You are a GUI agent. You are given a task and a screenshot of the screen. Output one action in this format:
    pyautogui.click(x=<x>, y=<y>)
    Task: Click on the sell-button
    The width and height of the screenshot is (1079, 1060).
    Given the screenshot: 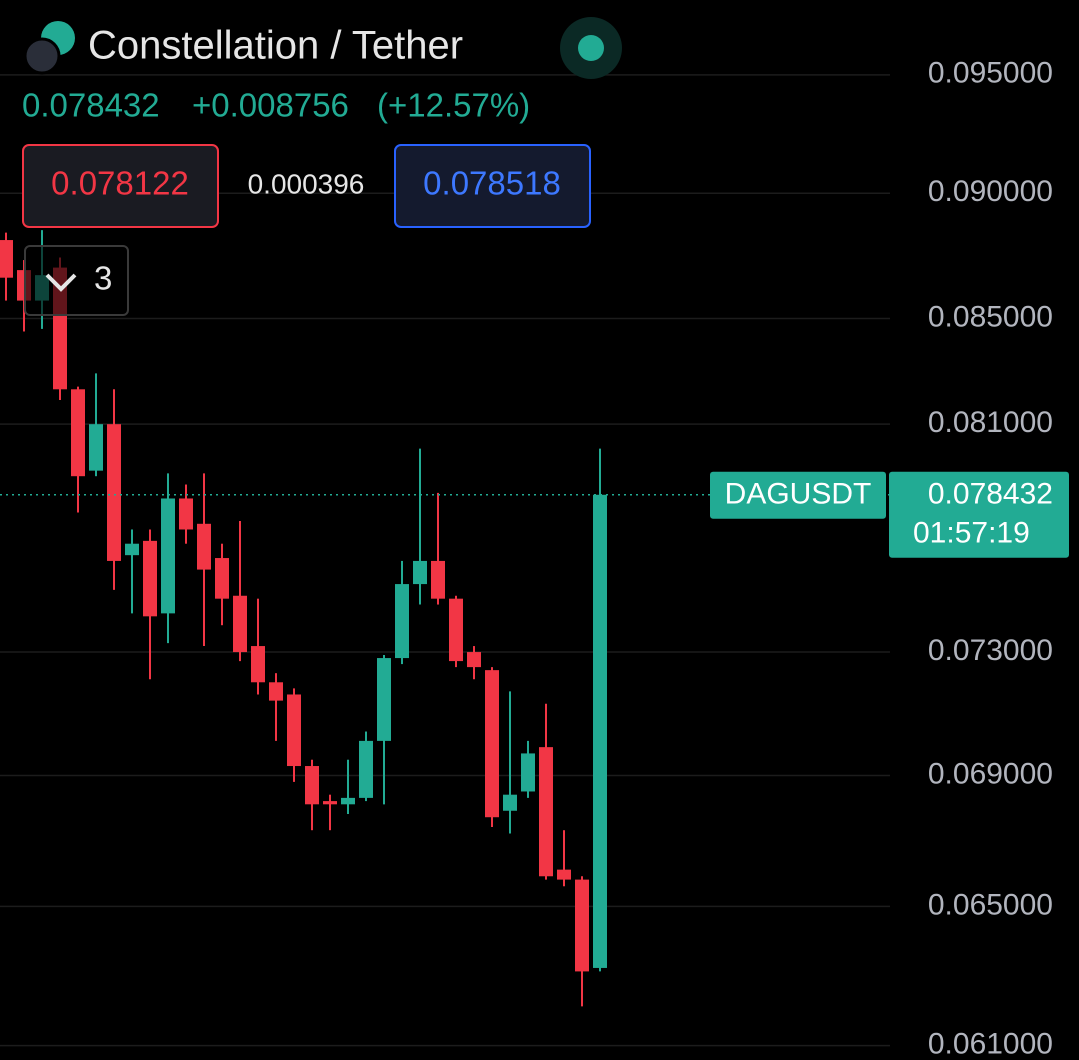 What is the action you would take?
    pyautogui.click(x=120, y=186)
    